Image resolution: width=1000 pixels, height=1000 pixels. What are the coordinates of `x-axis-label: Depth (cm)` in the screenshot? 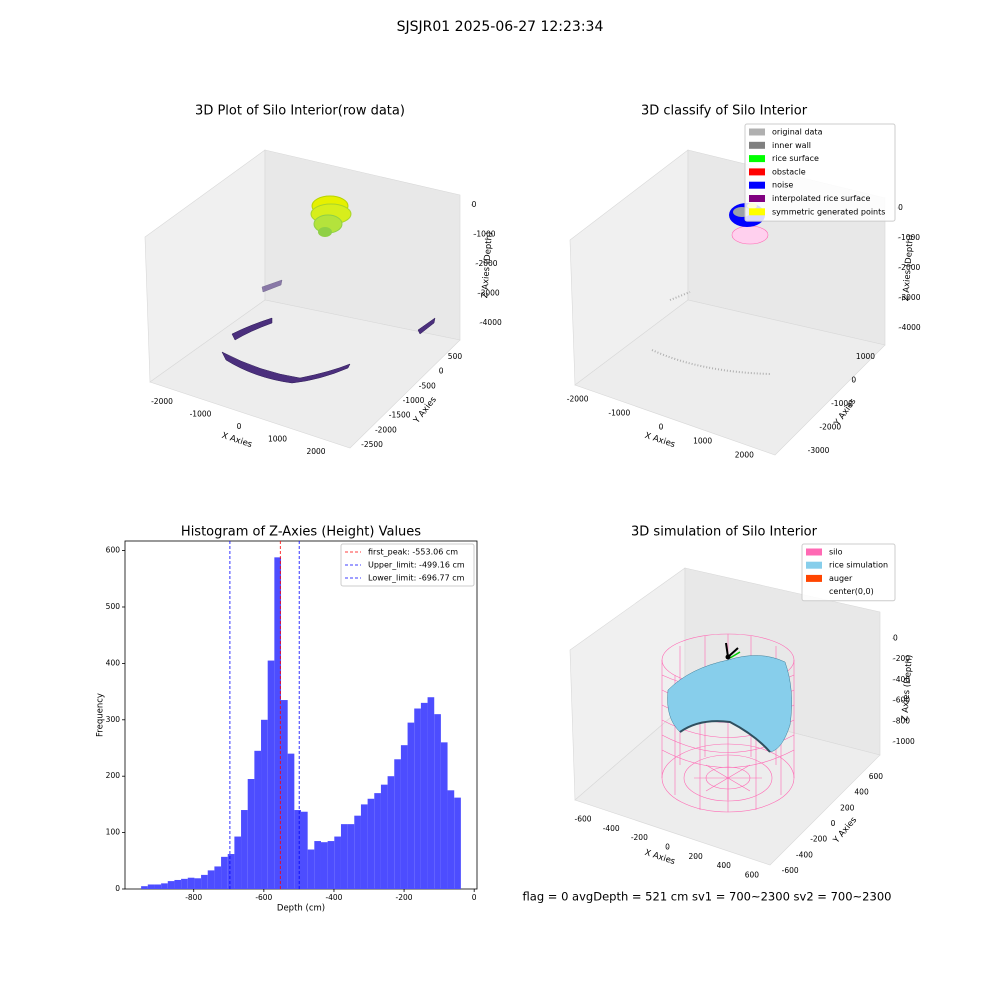 It's located at (301, 909).